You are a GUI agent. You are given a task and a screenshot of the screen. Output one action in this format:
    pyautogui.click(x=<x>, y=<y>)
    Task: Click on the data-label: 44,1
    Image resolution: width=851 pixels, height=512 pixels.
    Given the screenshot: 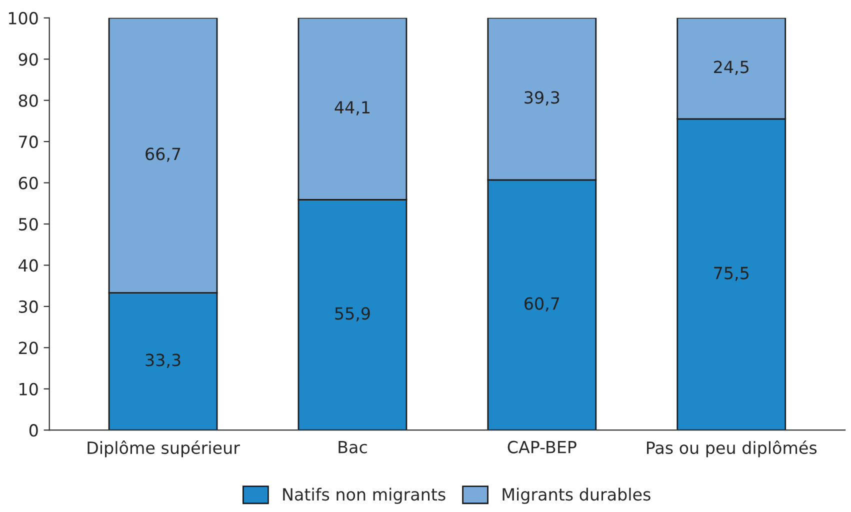 What is the action you would take?
    pyautogui.click(x=352, y=108)
    